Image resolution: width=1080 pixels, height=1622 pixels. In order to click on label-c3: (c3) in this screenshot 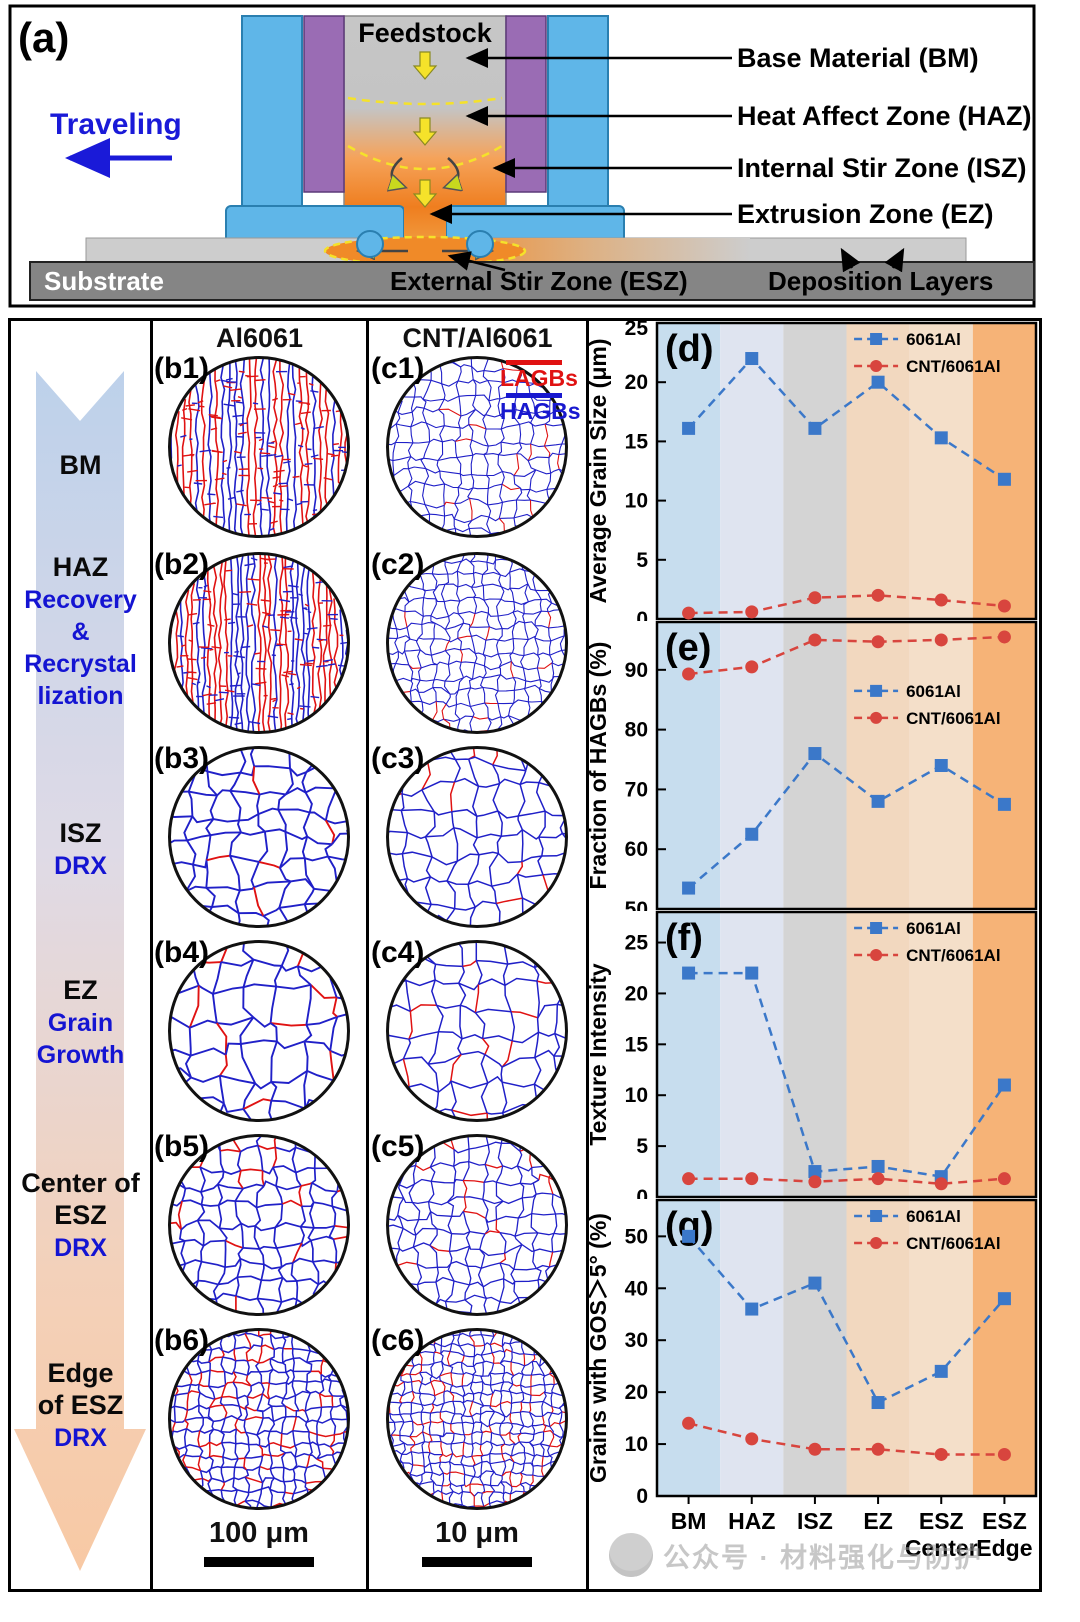, I will do `click(398, 758)`.